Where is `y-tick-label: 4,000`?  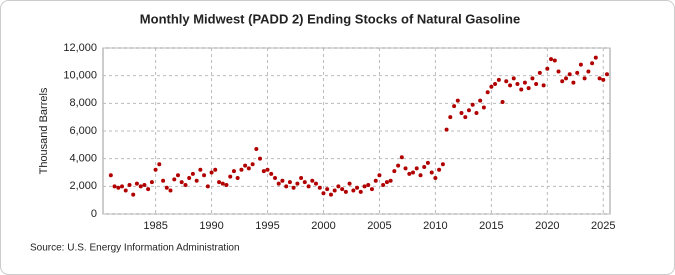 y-tick-label: 4,000 is located at coordinates (83, 159).